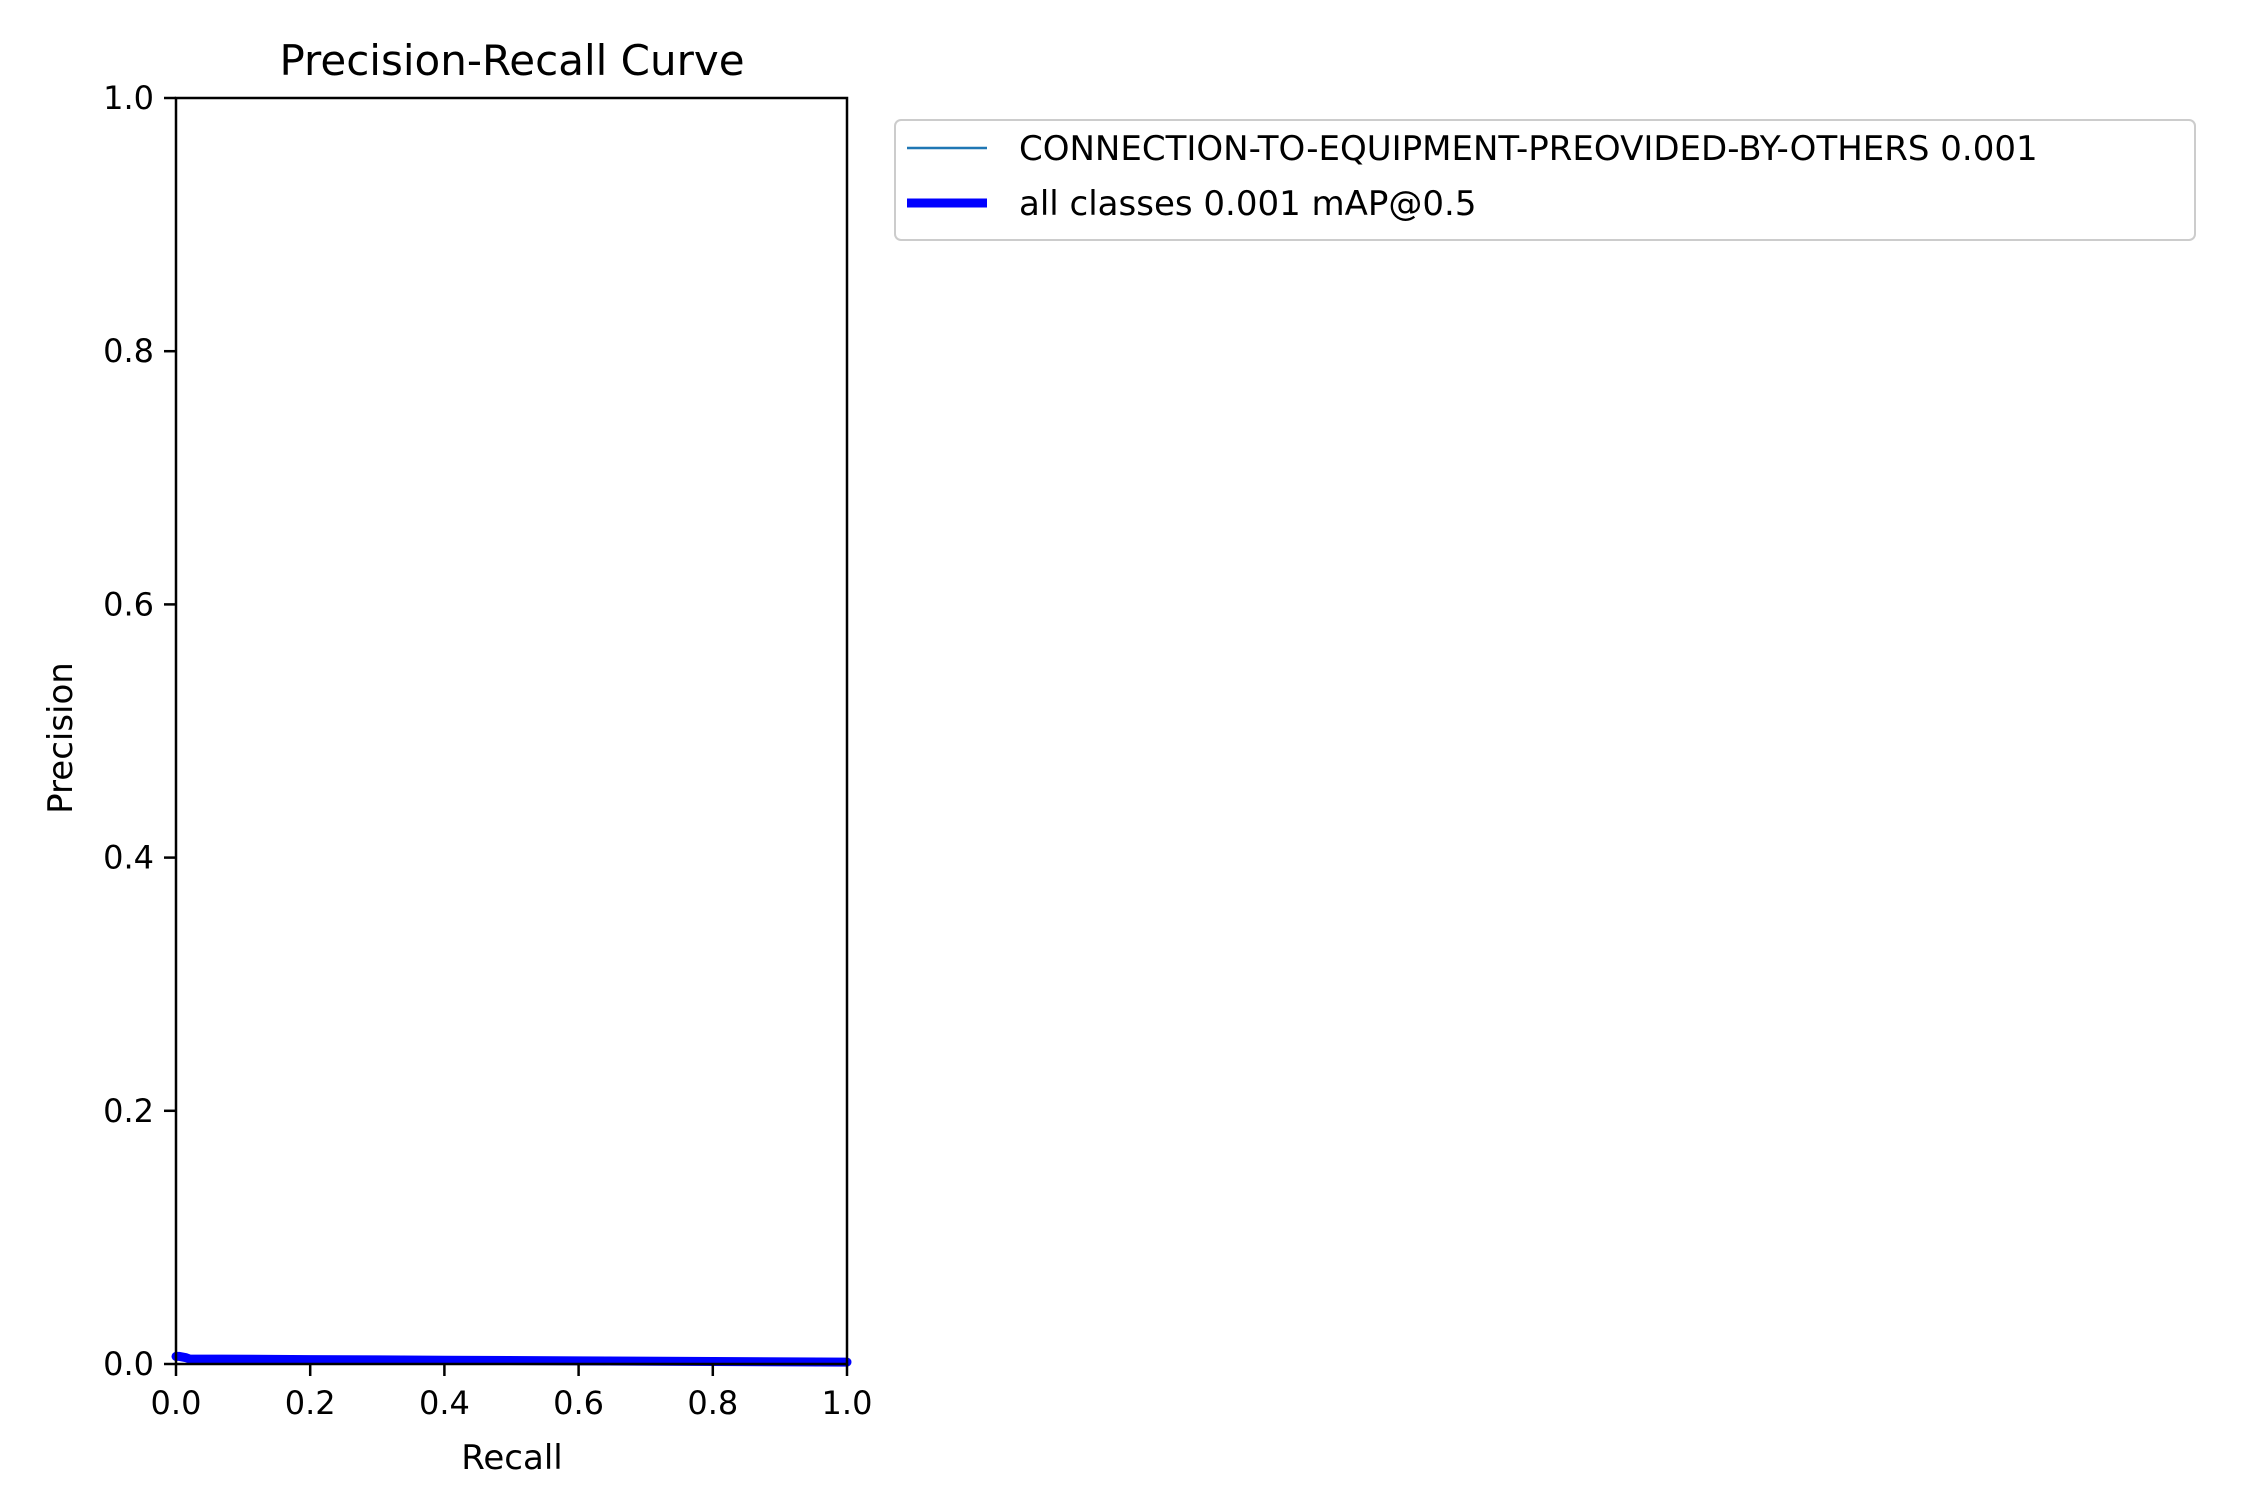 This screenshot has height=1500, width=2250. What do you see at coordinates (847, 1403) in the screenshot?
I see `x-tick-label: 1.0` at bounding box center [847, 1403].